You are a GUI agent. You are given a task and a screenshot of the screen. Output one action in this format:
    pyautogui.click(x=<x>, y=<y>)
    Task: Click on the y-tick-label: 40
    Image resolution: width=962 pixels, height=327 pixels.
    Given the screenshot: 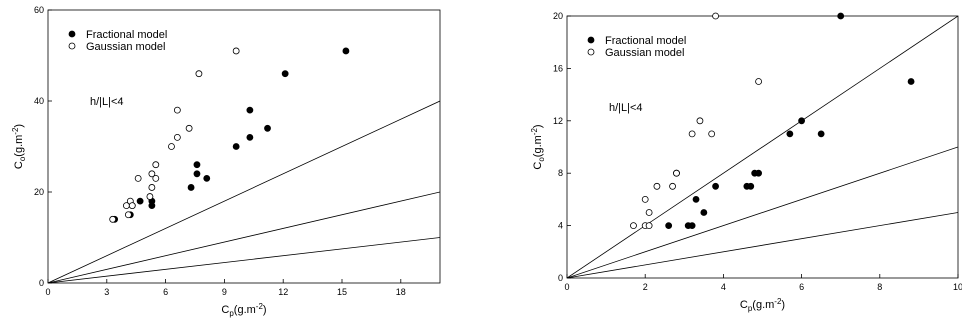 What is the action you would take?
    pyautogui.click(x=39, y=101)
    